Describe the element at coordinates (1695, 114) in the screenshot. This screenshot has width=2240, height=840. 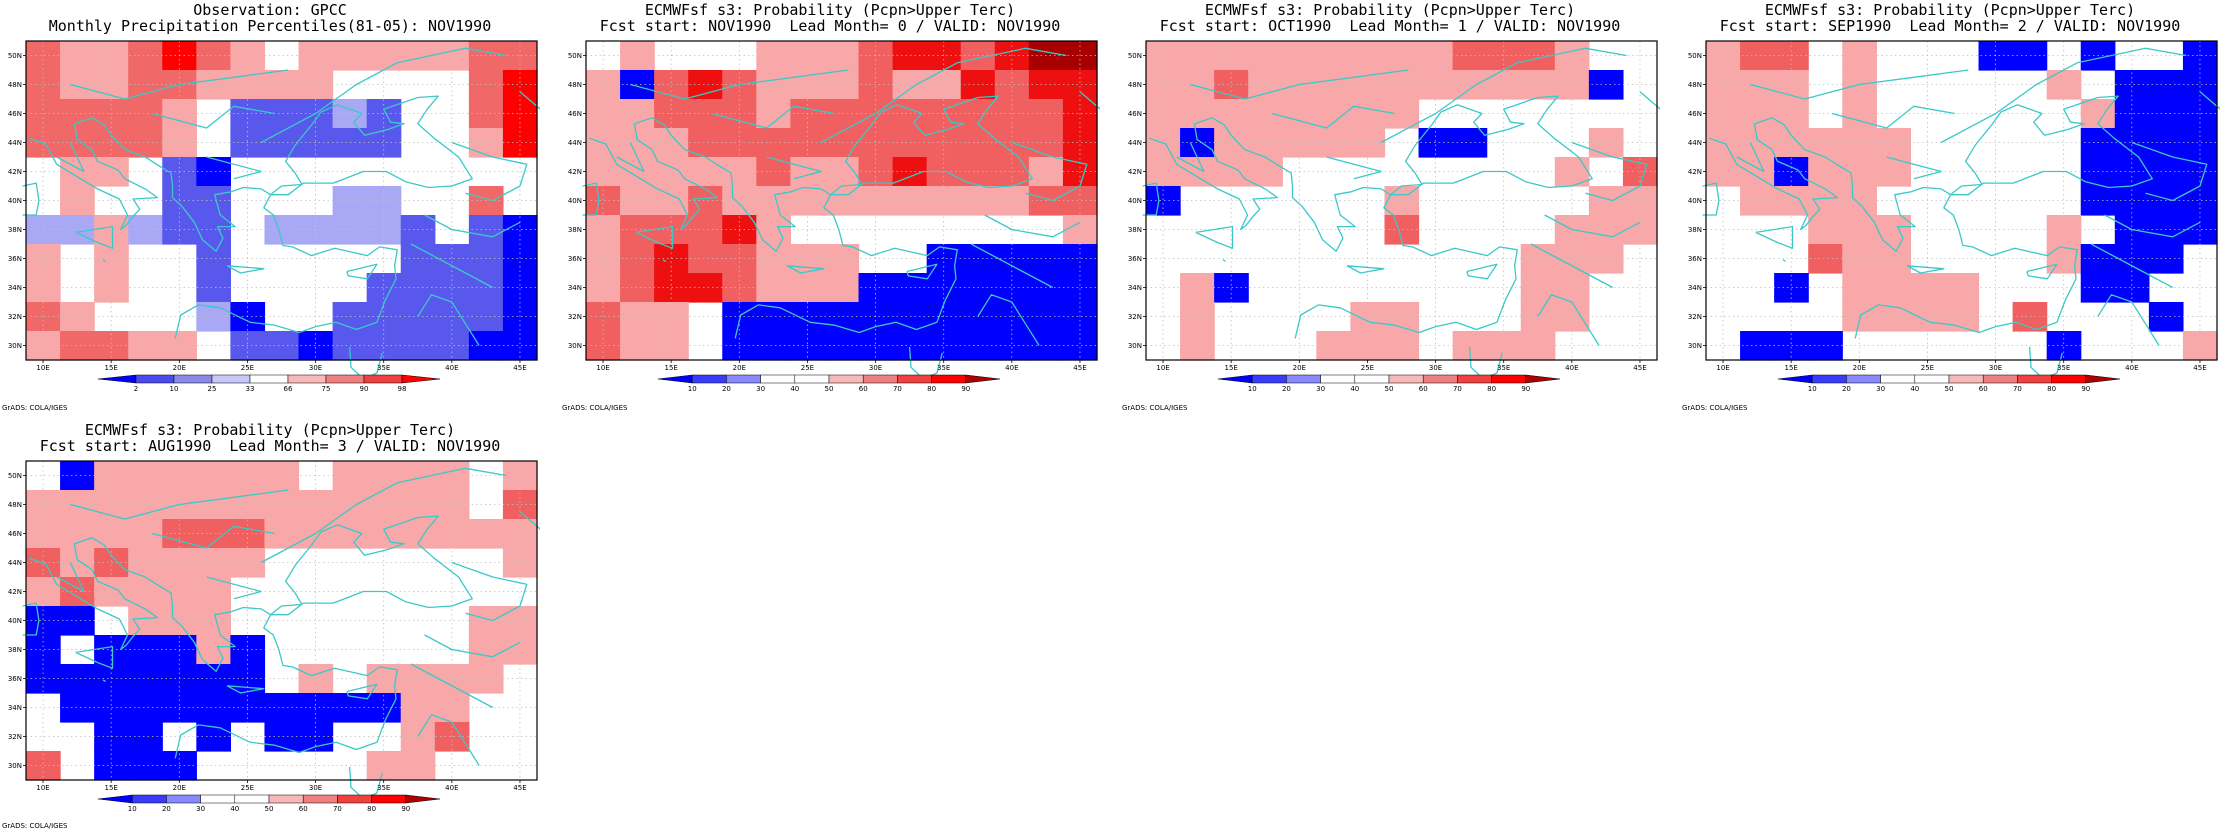
I see `y-tick-label: 46N` at that location.